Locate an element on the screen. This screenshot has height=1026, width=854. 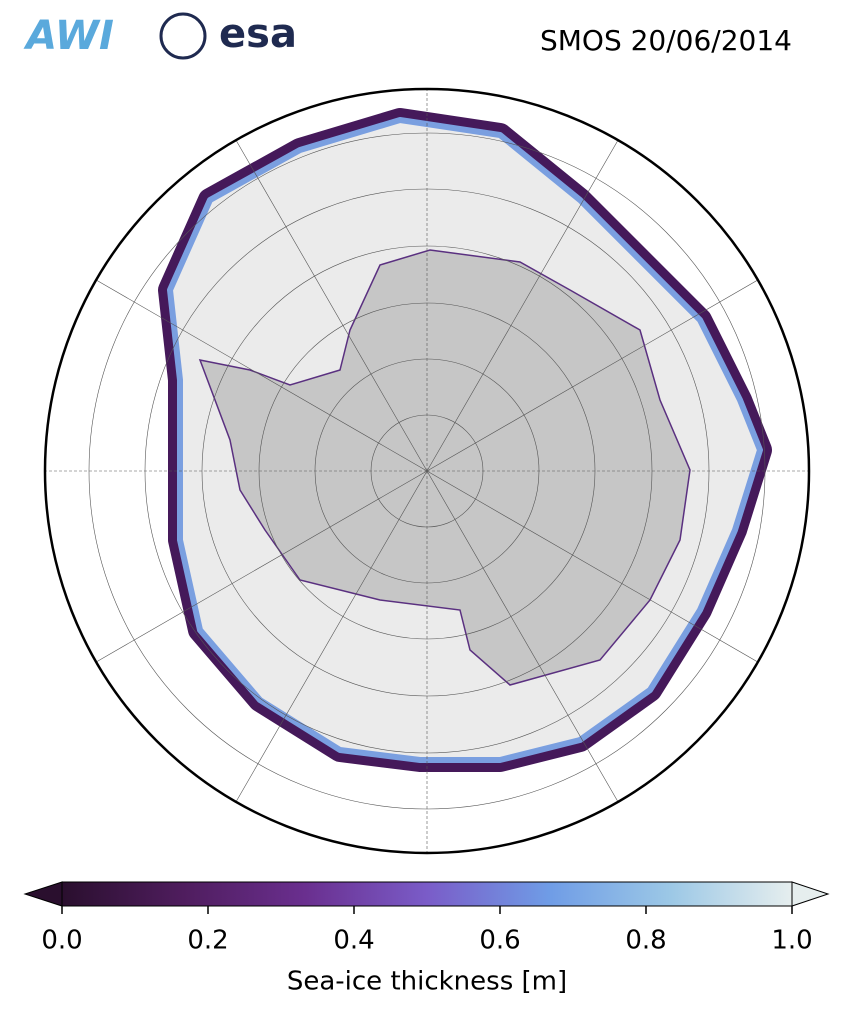
colorbar-tick-label: 0.6 is located at coordinates (499, 941).